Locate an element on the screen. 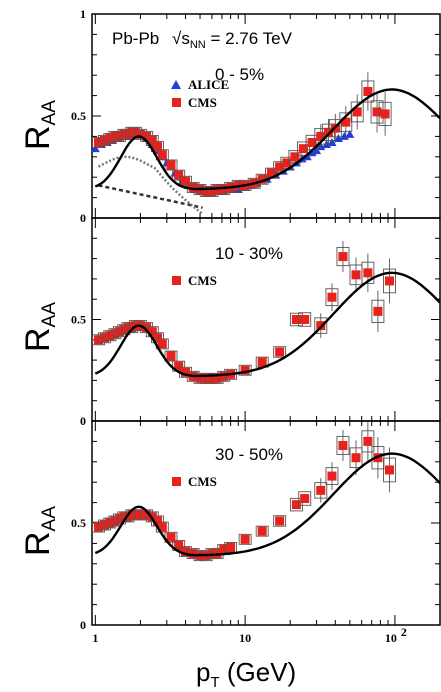  y-axis-title-middle: RAA is located at coordinates (39, 327).